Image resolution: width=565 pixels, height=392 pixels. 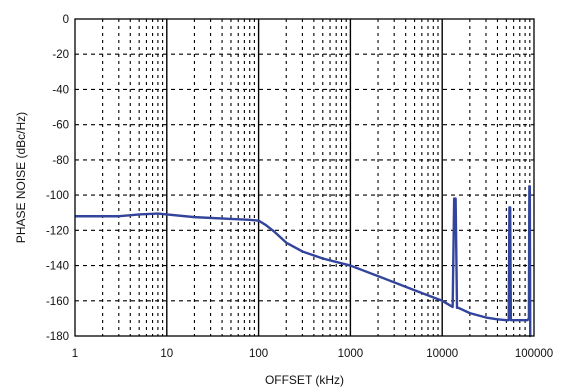 I want to click on y-tick-label: -140, so click(x=57, y=267).